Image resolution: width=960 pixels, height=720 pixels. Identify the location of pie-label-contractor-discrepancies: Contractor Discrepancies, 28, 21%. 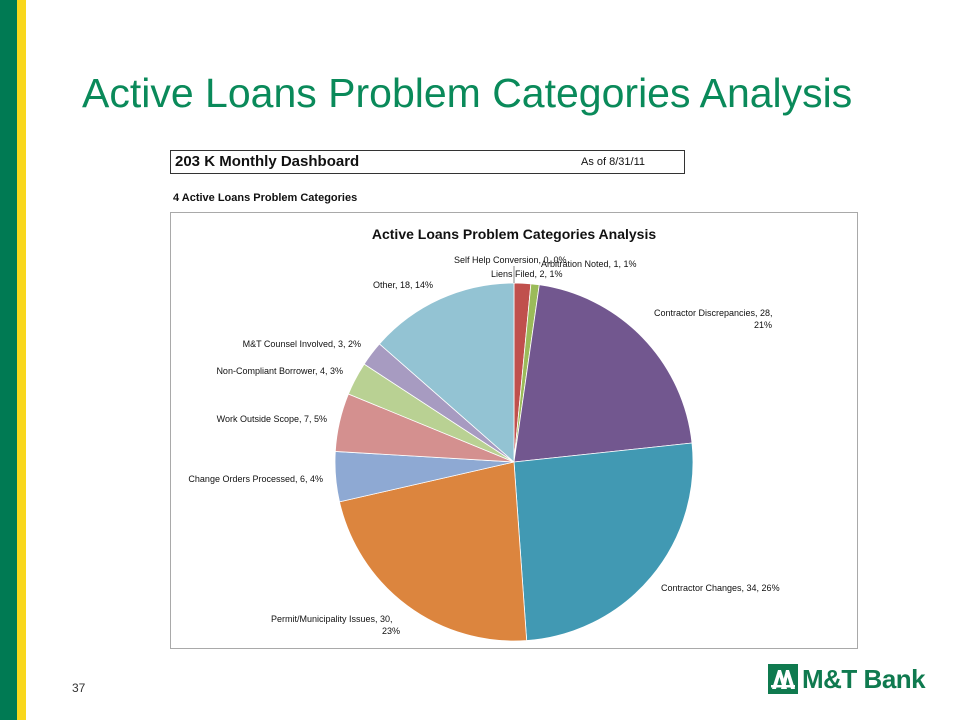
(713, 319).